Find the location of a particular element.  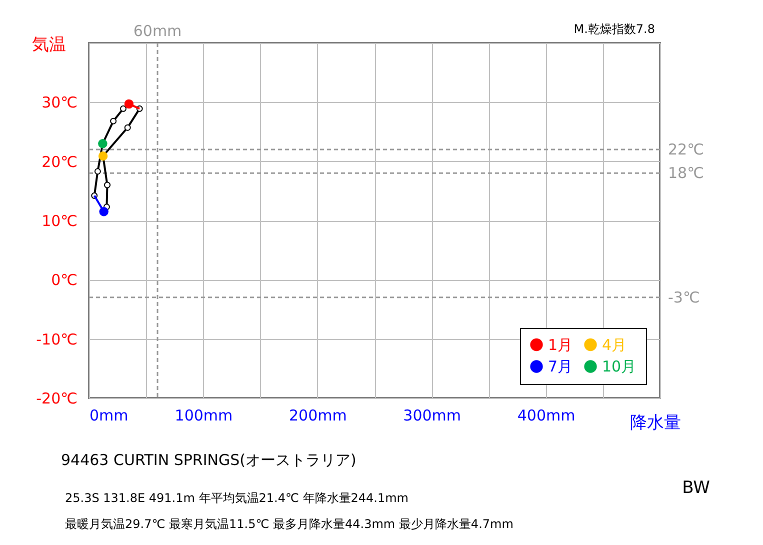

text: BW is located at coordinates (696, 488).